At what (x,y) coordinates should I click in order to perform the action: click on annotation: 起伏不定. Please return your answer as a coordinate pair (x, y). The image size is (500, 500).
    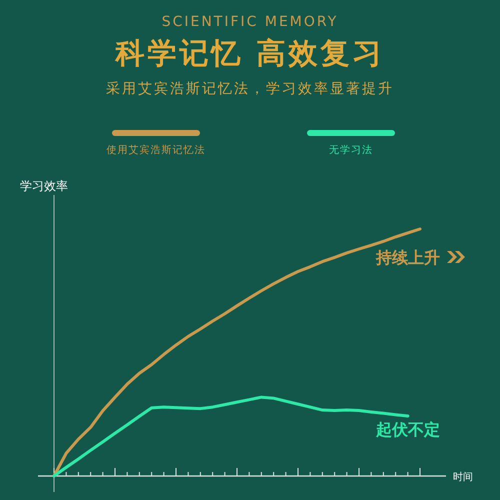
    Looking at the image, I should click on (407, 429).